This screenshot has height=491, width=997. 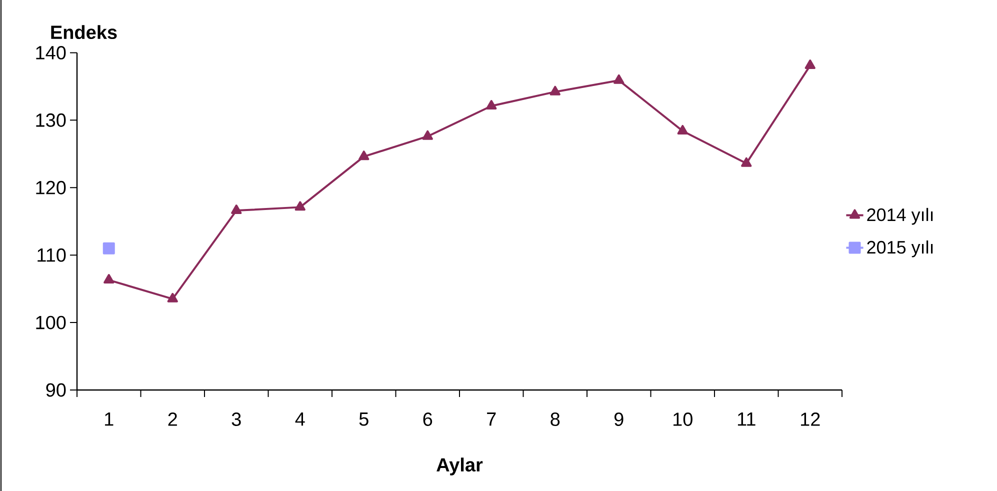 I want to click on x-tick-label: 11, so click(x=747, y=419).